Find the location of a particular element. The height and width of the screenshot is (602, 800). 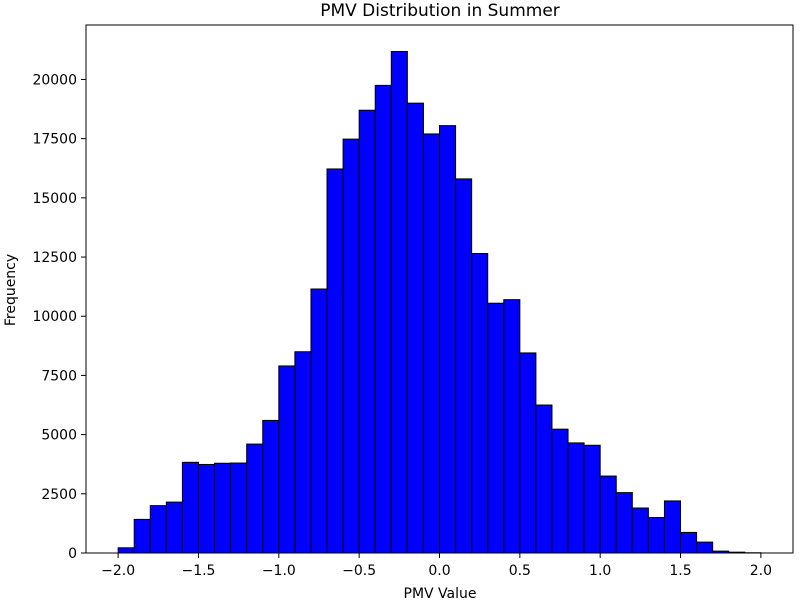

x-tick-label: −1.0 is located at coordinates (279, 571).